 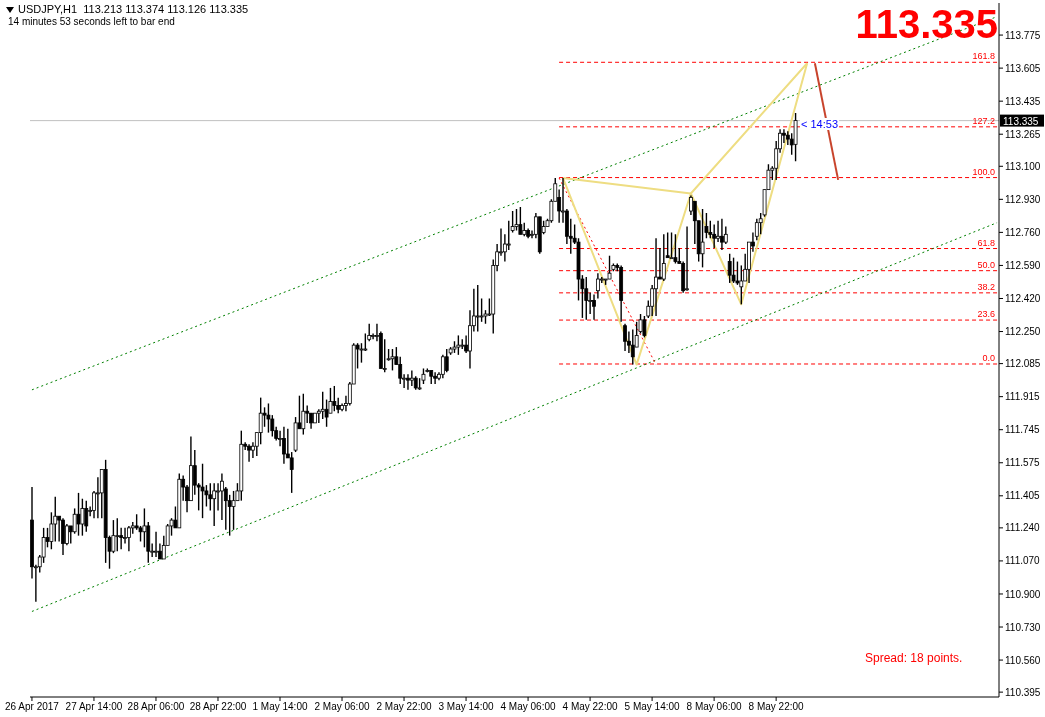 What do you see at coordinates (1023, 692) in the screenshot?
I see `y-tick-label: 110.395` at bounding box center [1023, 692].